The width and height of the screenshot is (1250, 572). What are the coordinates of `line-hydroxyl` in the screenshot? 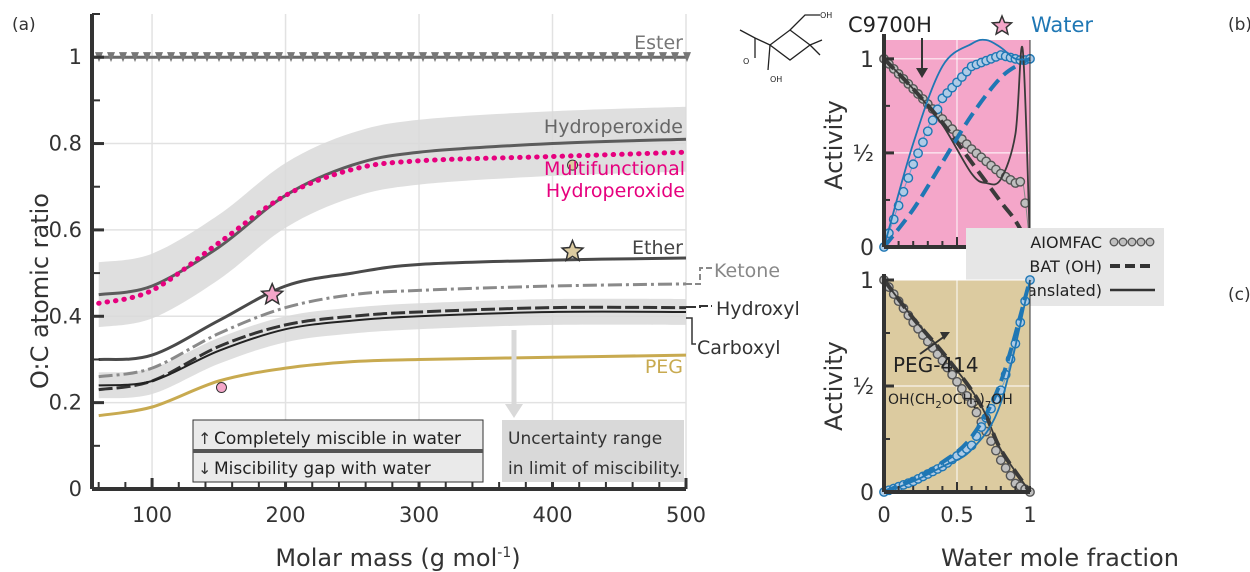 It's located at (392, 348).